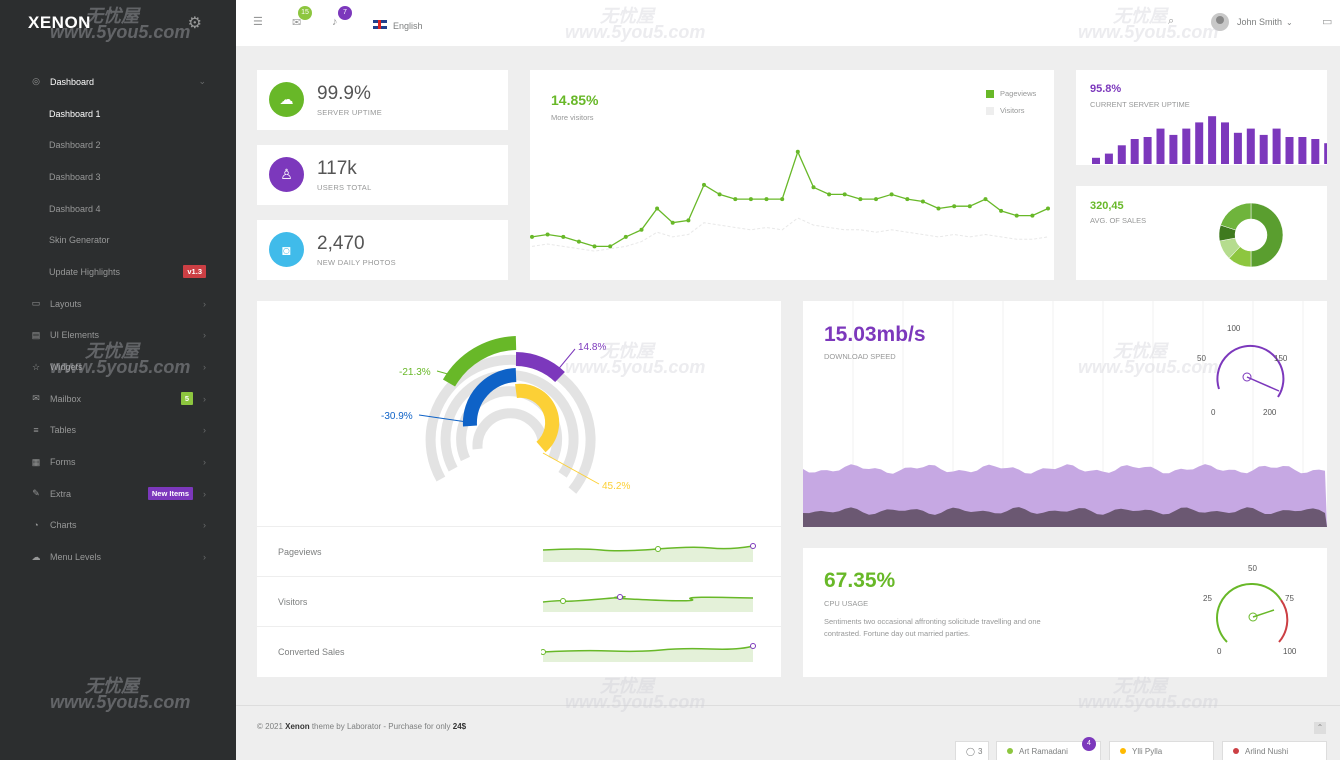  What do you see at coordinates (118, 240) in the screenshot?
I see `sidebar-item-skin-generator: Skin Generator` at bounding box center [118, 240].